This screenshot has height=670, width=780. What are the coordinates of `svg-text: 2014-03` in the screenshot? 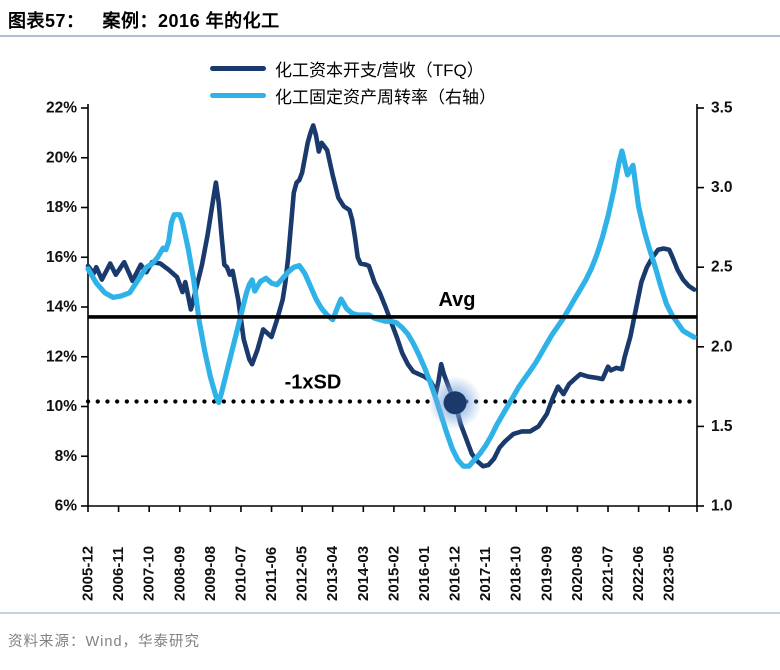 It's located at (363, 573).